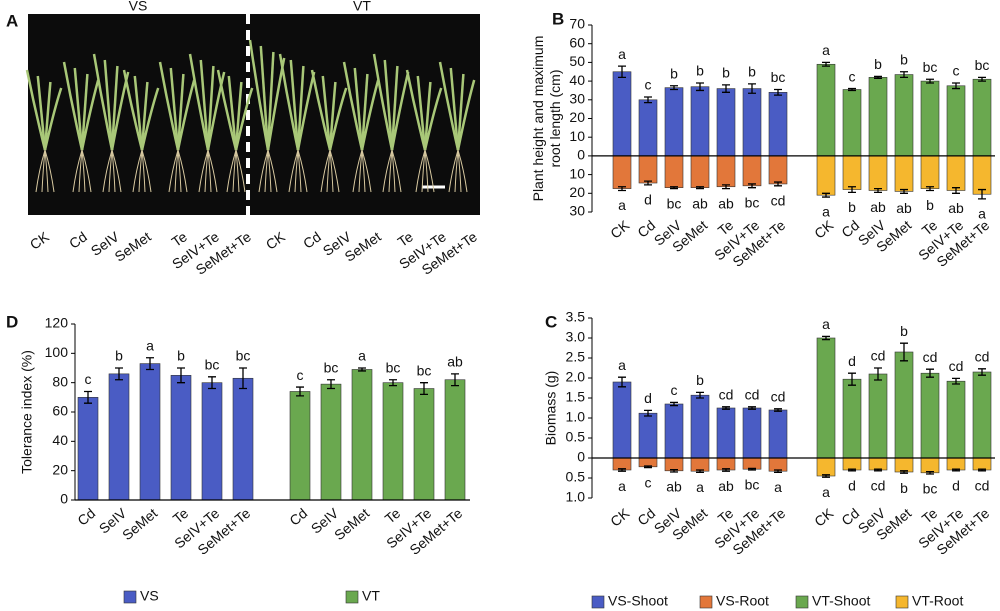  What do you see at coordinates (130, 597) in the screenshot?
I see `legend-swatch` at bounding box center [130, 597].